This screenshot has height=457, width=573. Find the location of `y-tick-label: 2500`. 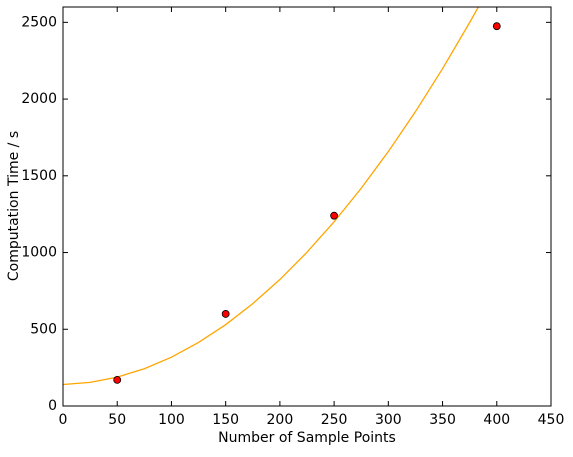

y-tick-label: 2500 is located at coordinates (39, 22).